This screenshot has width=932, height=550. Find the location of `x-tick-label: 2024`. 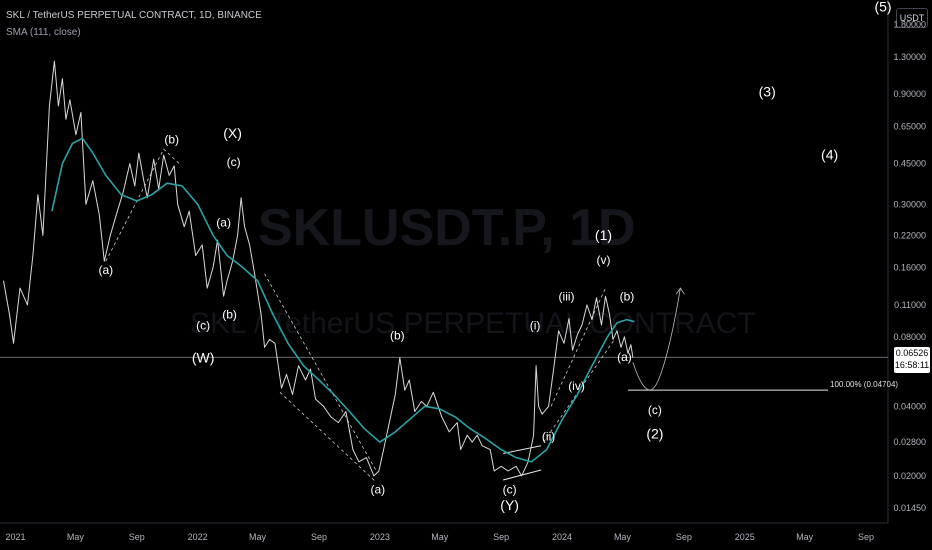

x-tick-label: 2024 is located at coordinates (562, 537).